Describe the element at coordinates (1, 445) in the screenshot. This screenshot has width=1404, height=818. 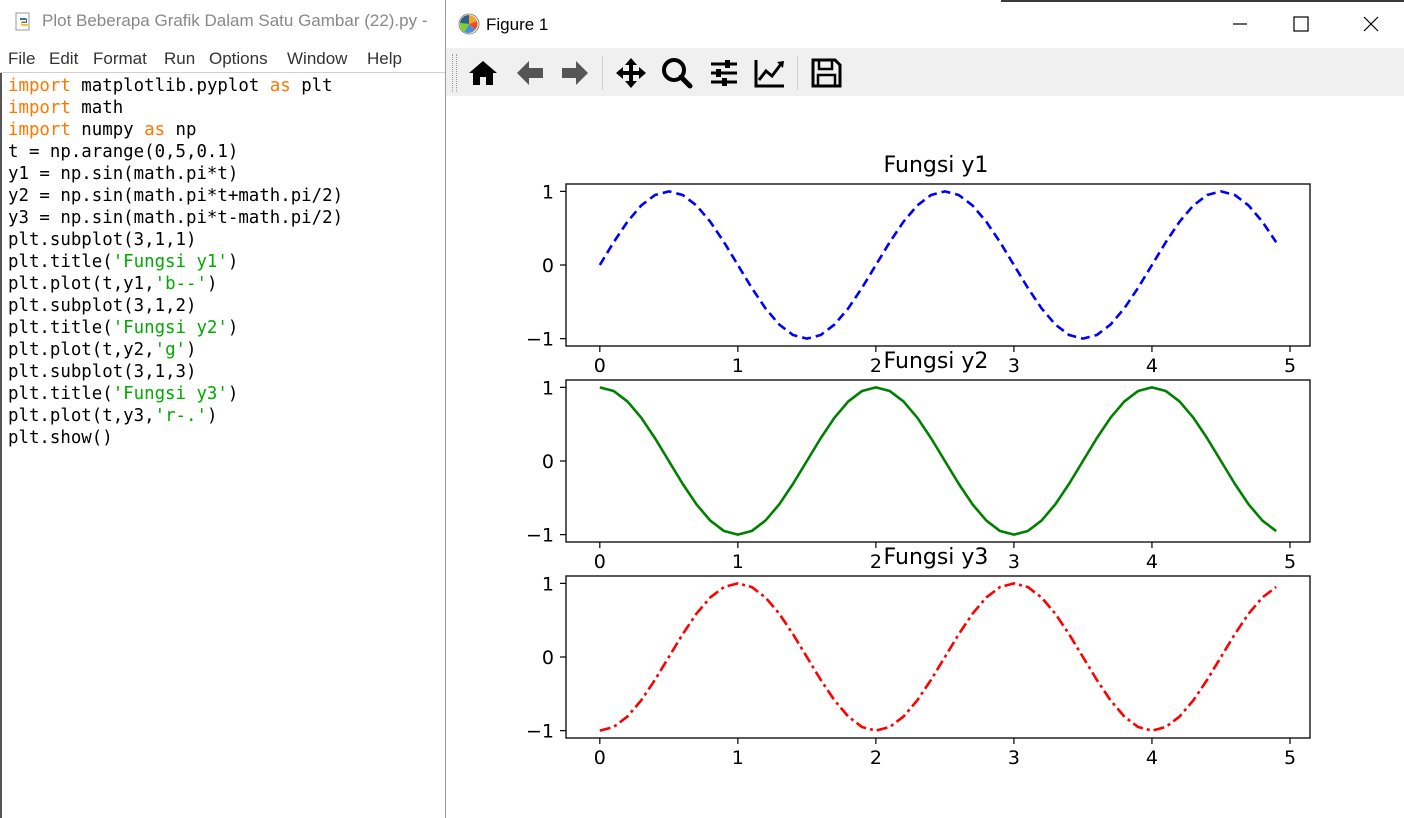
I see `editor-left-edge` at that location.